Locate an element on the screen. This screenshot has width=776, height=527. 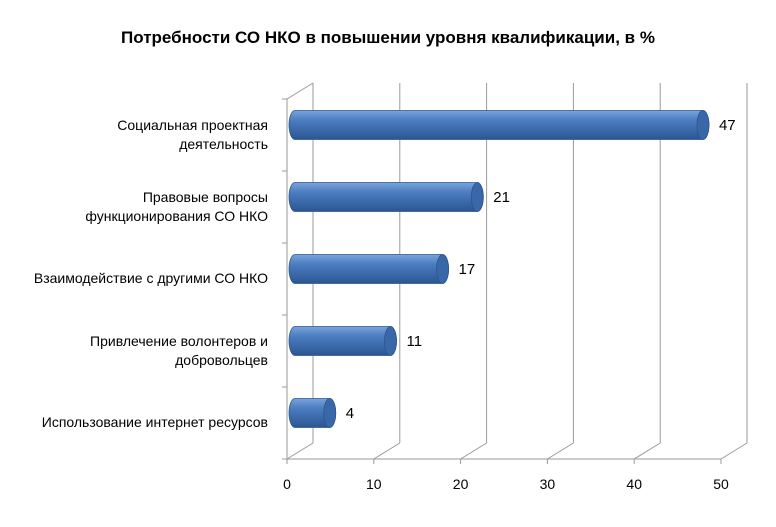
data-label: 47 is located at coordinates (727, 125).